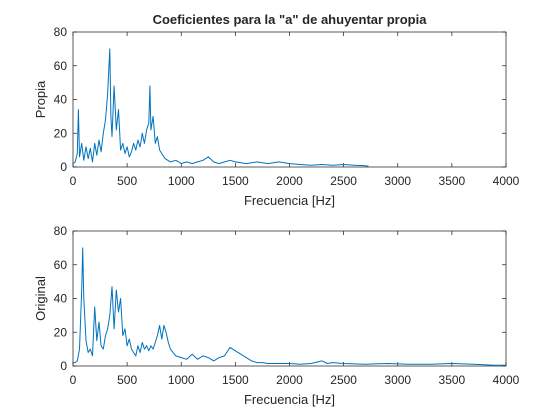 The width and height of the screenshot is (560, 420). What do you see at coordinates (40, 99) in the screenshot?
I see `y-axis-label: Propia` at bounding box center [40, 99].